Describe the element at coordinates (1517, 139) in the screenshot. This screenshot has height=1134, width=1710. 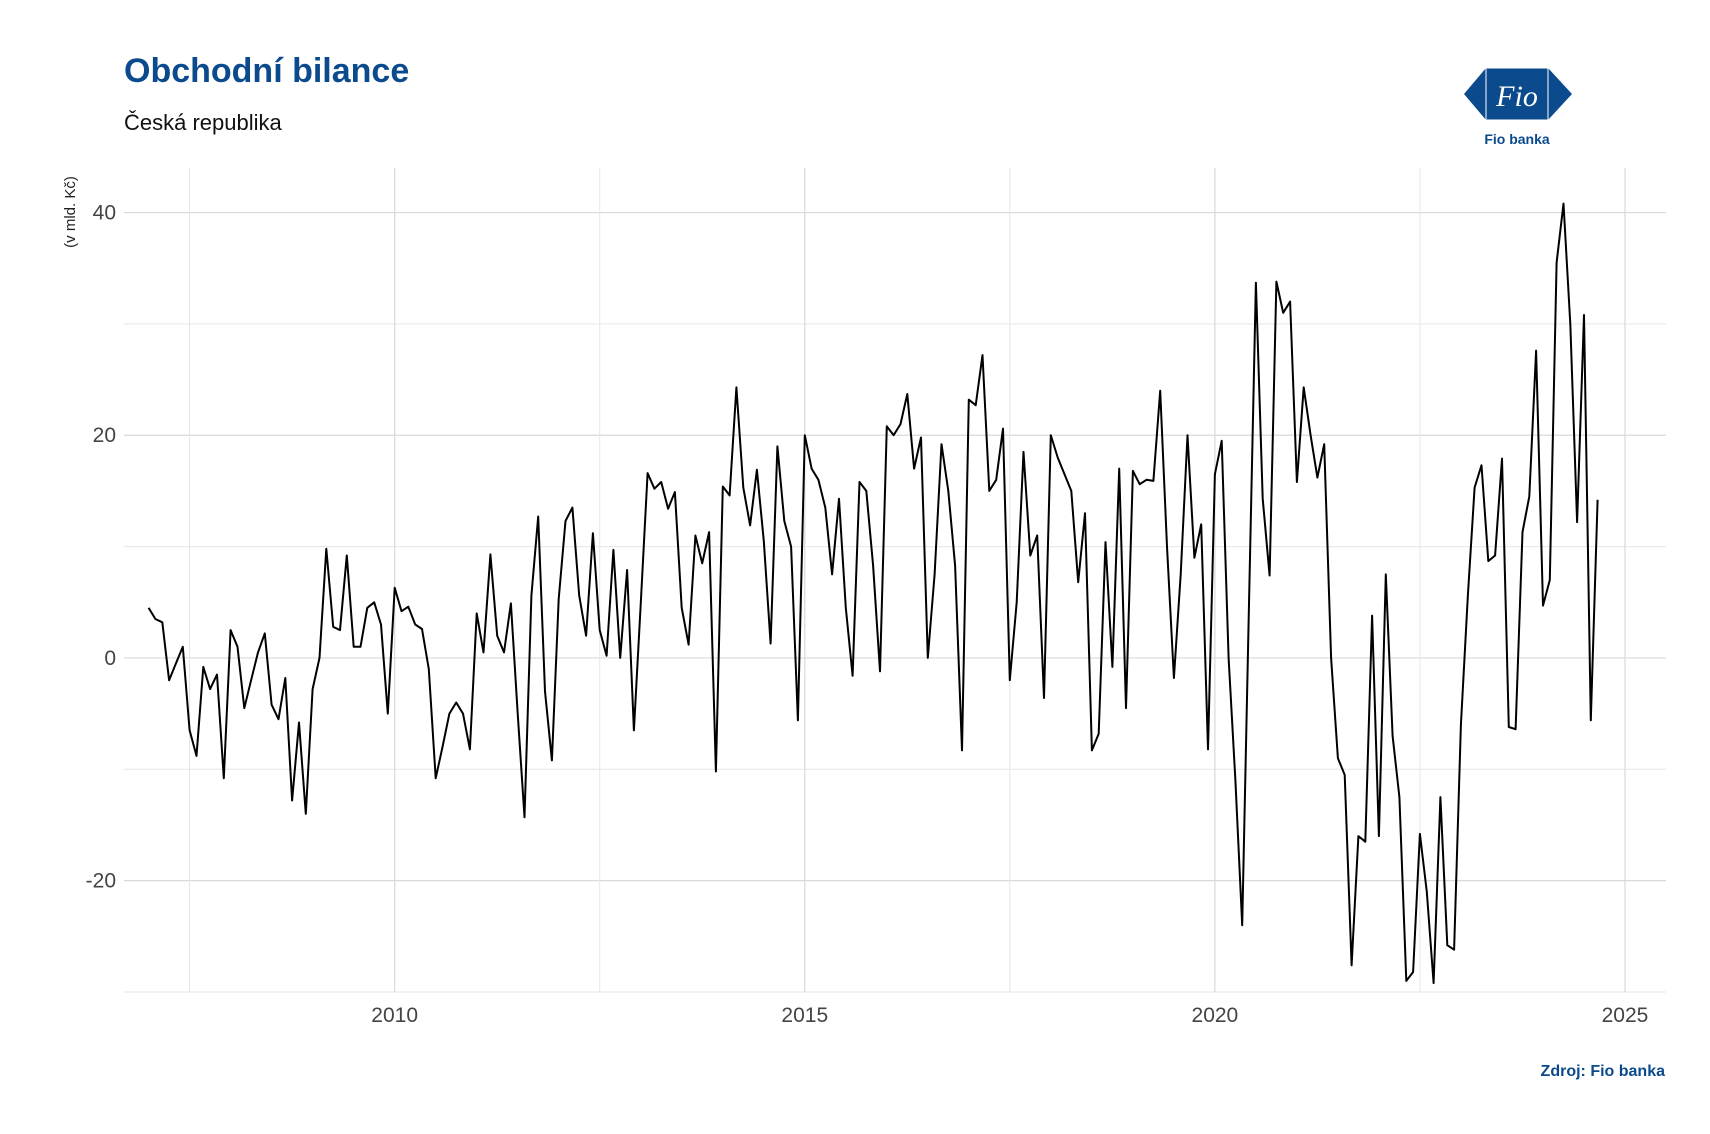
I see `fio-logo-caption: Fio banka` at that location.